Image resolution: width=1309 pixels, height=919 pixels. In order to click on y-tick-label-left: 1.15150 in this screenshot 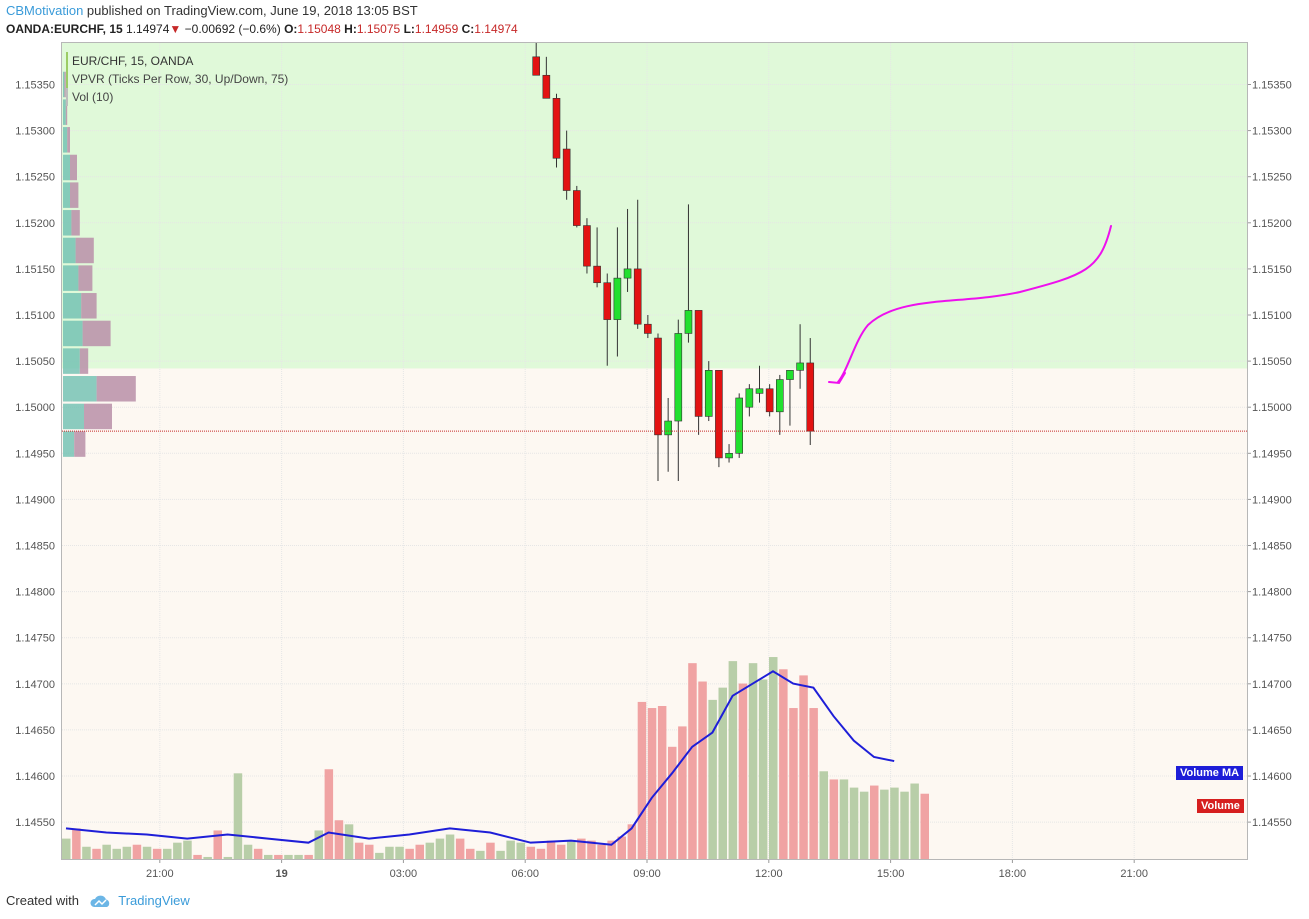, I will do `click(35, 270)`.